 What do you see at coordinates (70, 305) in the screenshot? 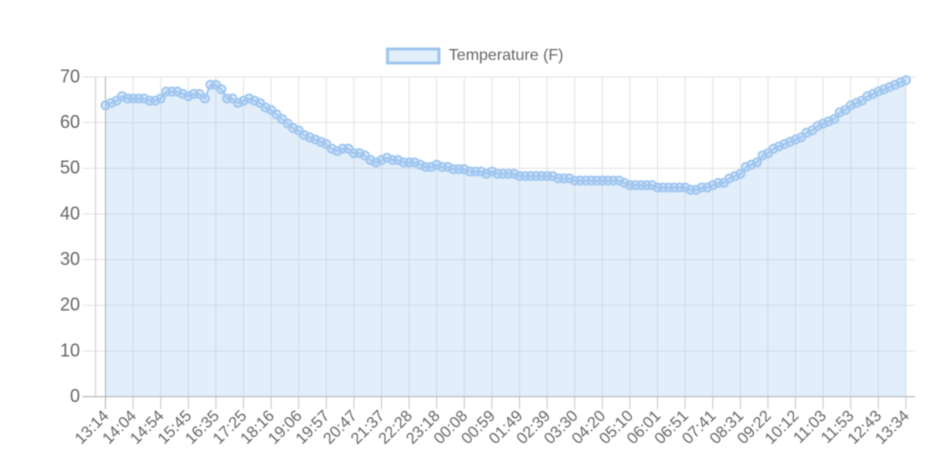
I see `svg-text: 20` at bounding box center [70, 305].